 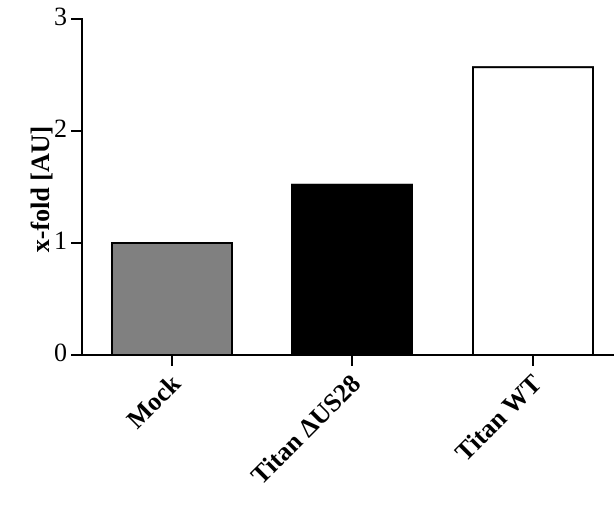 What do you see at coordinates (60, 352) in the screenshot?
I see `y-tick-label: 0` at bounding box center [60, 352].